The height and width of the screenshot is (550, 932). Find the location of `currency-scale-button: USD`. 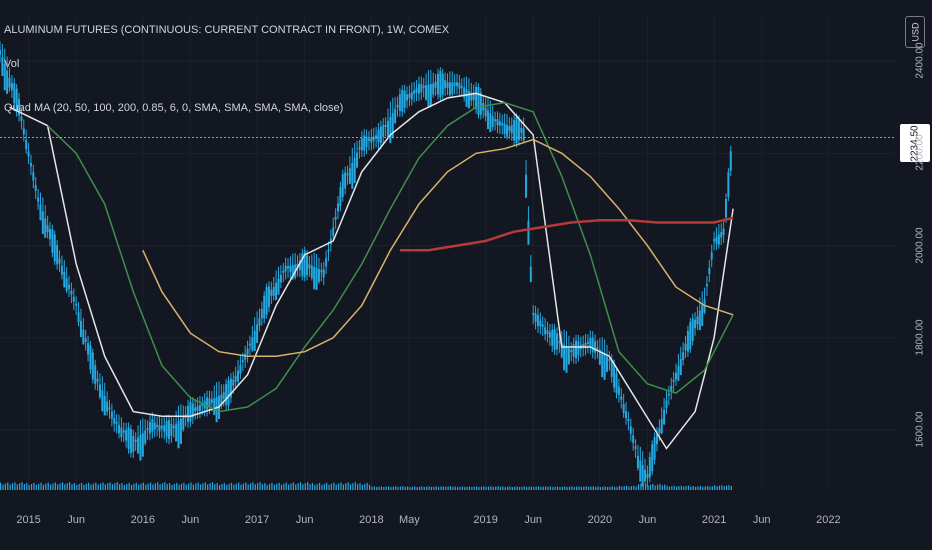

currency-scale-button: USD is located at coordinates (915, 32).